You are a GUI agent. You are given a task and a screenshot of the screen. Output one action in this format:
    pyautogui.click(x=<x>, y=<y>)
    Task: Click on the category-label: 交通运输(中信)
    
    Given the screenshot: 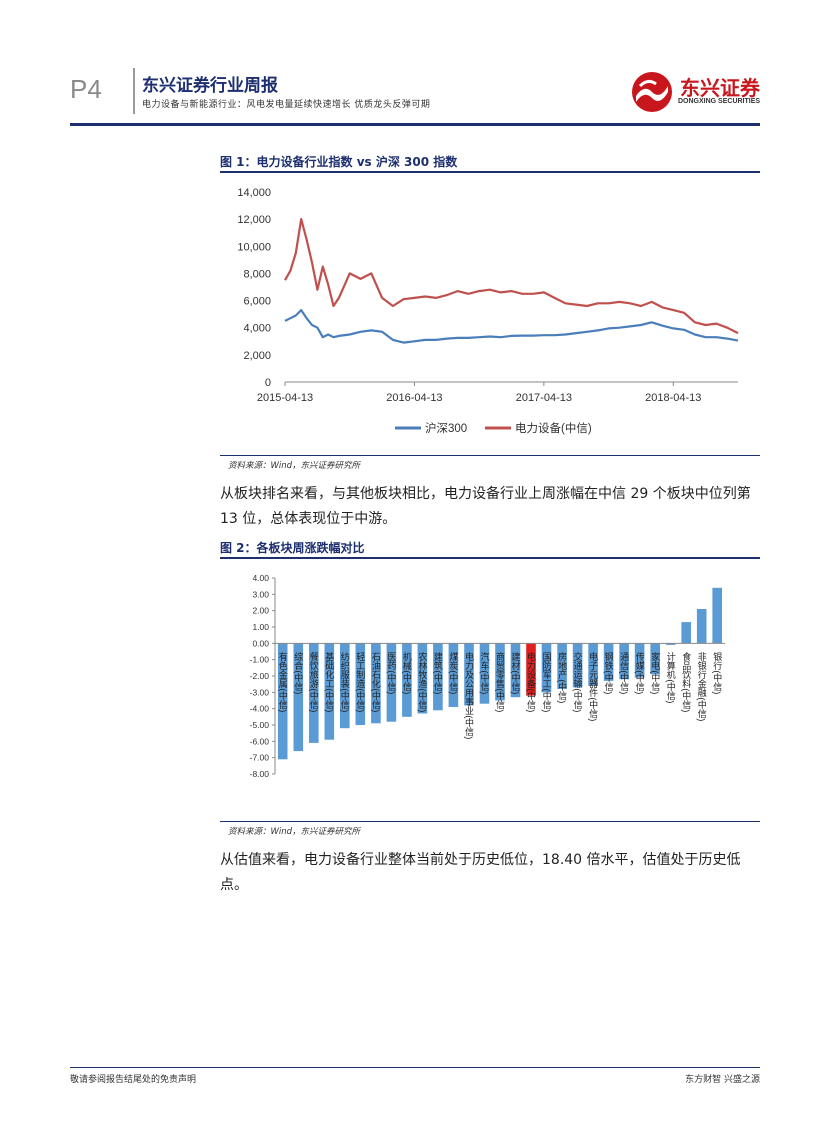 What is the action you would take?
    pyautogui.click(x=578, y=681)
    